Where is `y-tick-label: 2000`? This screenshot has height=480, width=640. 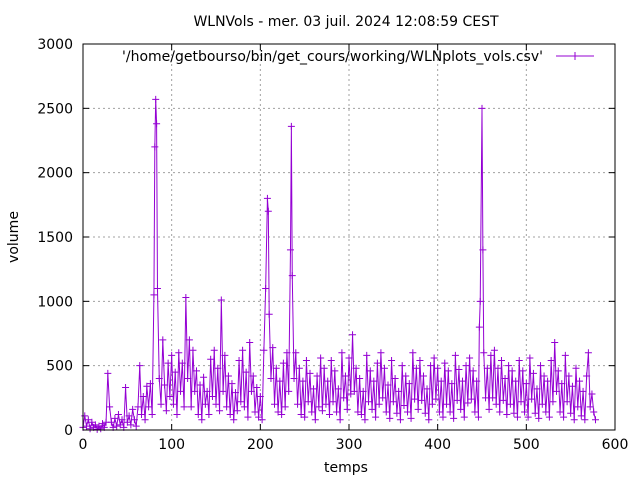 y-tick-label: 2000 is located at coordinates (55, 174).